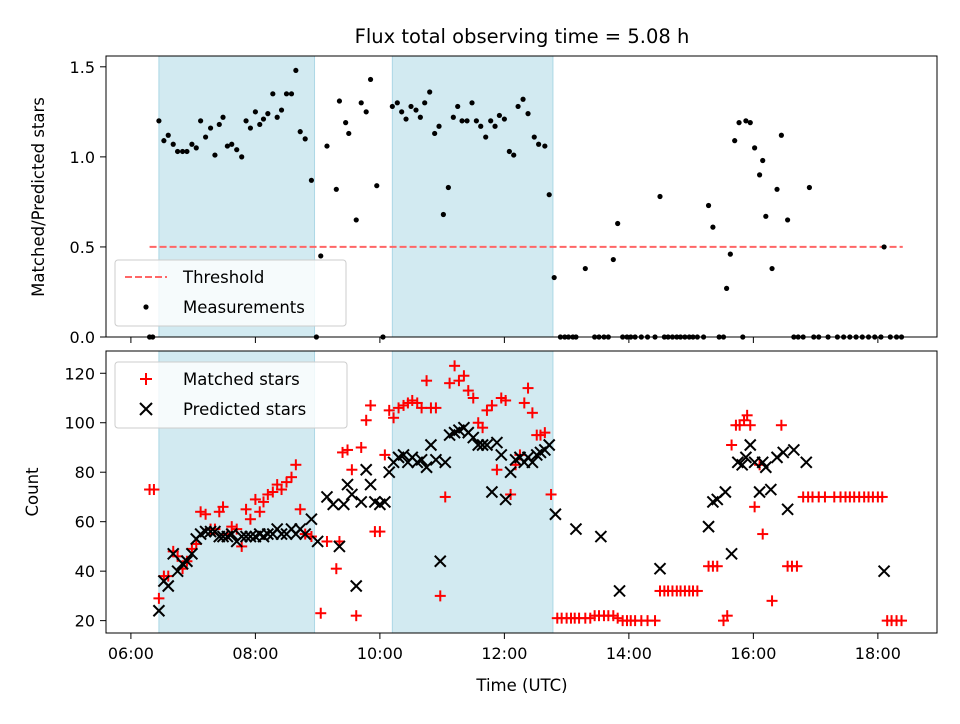  What do you see at coordinates (85, 571) in the screenshot?
I see `bottom-y-tick-label: 40` at bounding box center [85, 571].